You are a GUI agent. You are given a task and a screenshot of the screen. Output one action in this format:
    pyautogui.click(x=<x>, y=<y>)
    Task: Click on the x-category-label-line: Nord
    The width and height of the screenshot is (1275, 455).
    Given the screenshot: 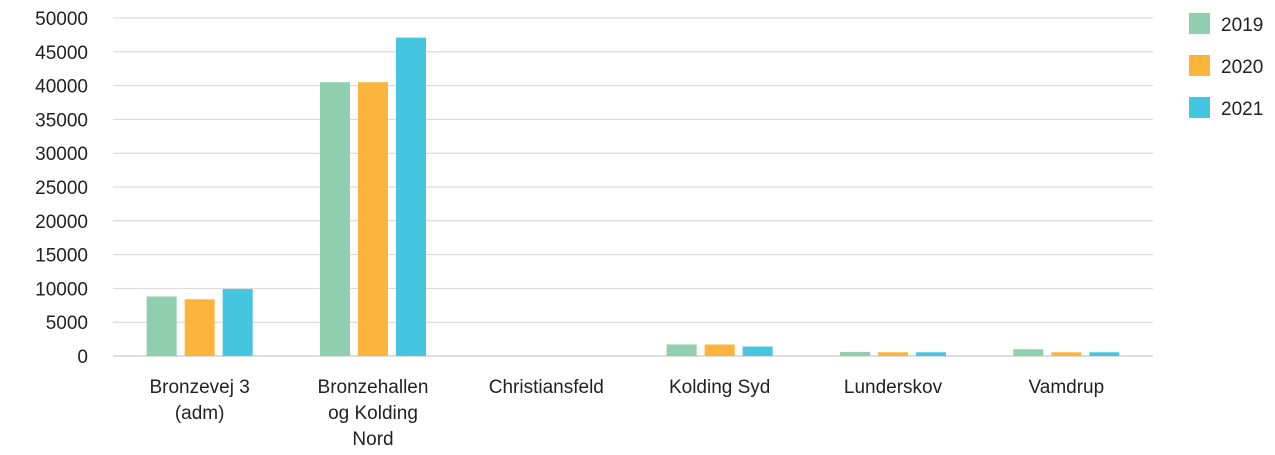 What is the action you would take?
    pyautogui.click(x=372, y=439)
    